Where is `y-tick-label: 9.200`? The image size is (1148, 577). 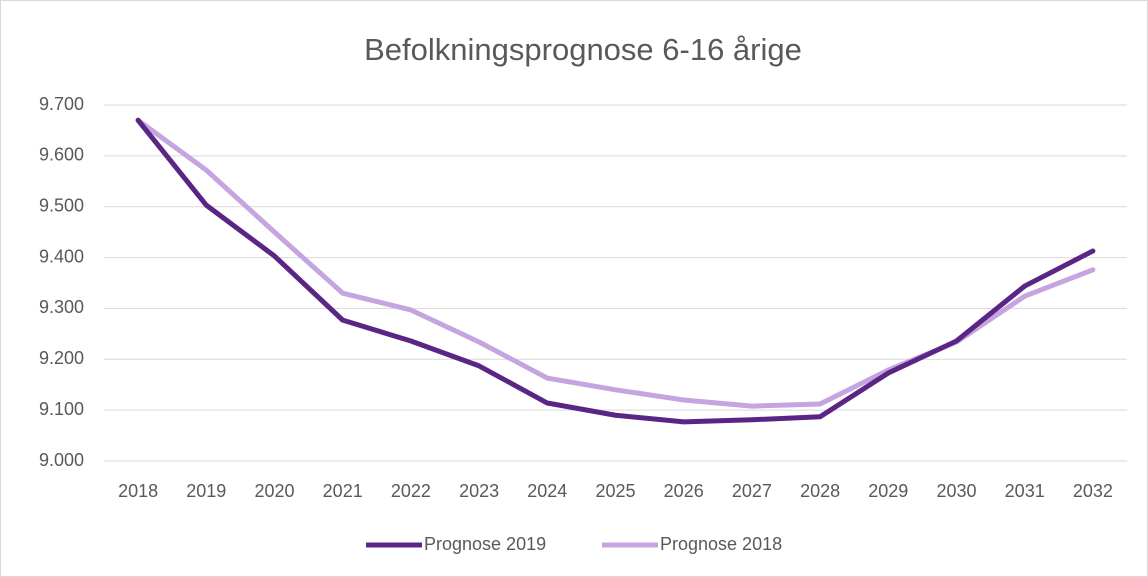
y-tick-label: 9.200 is located at coordinates (61, 358).